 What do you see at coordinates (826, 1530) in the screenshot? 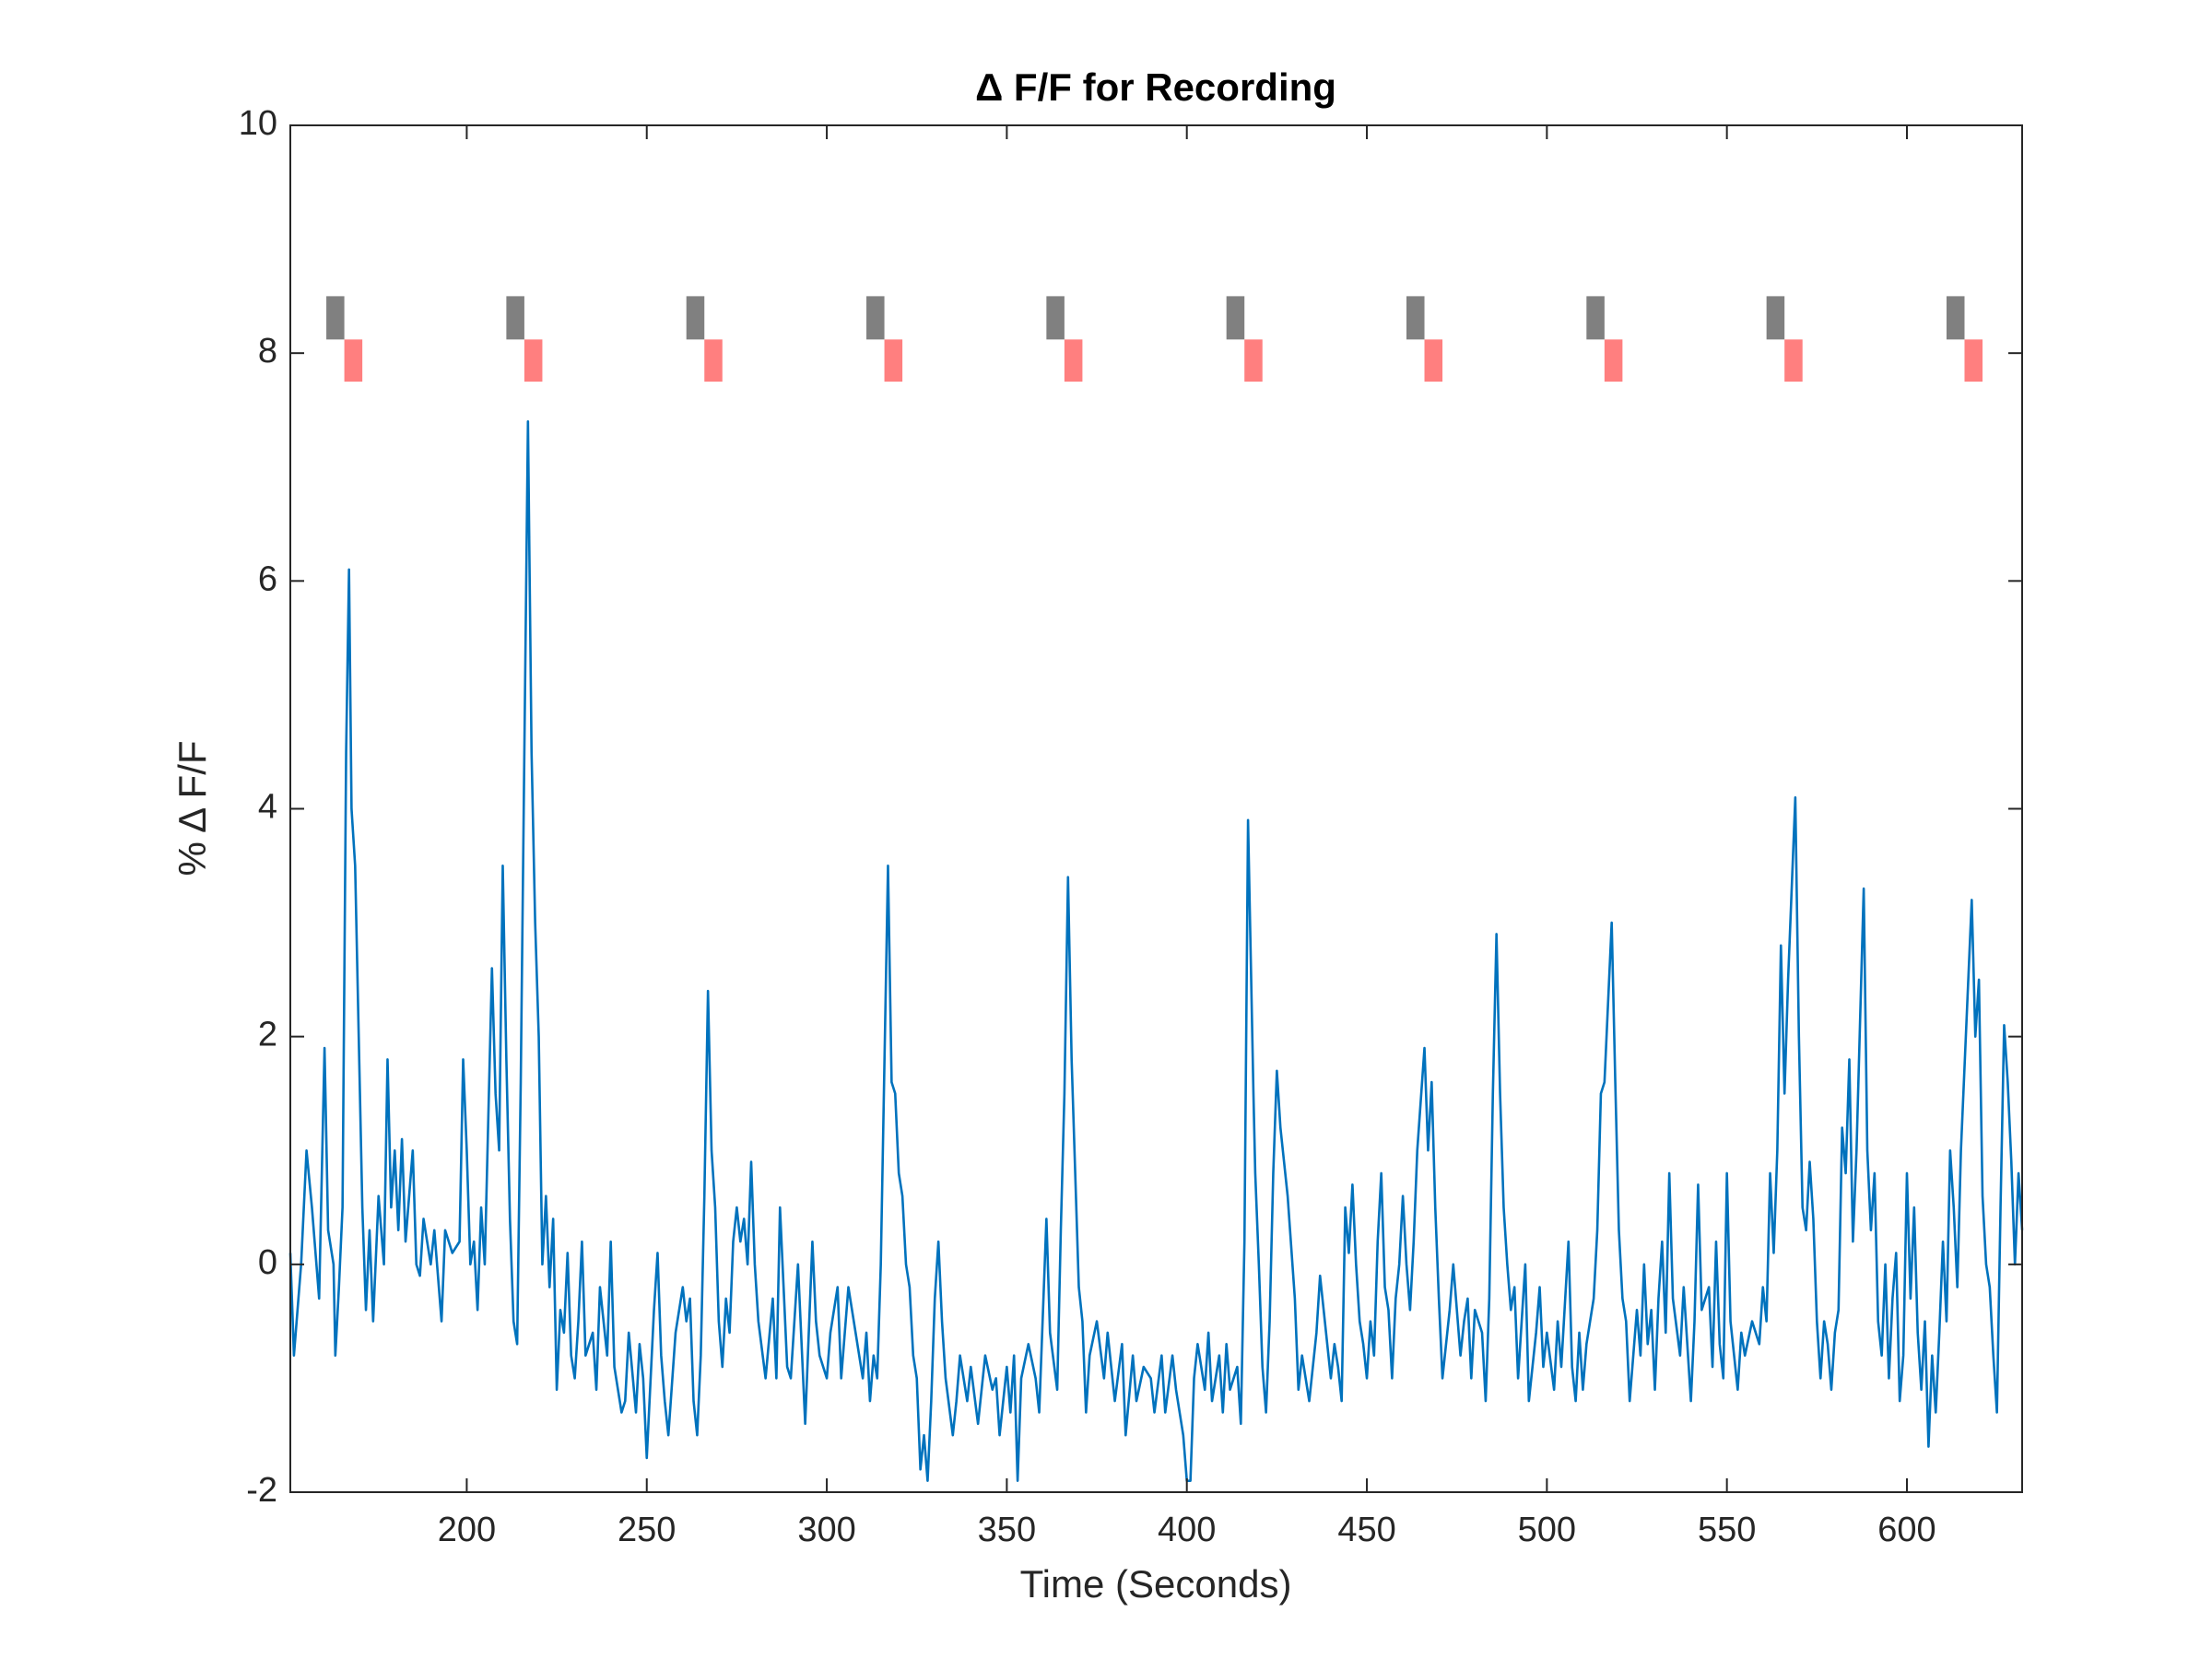
I see `x-tick-label: 300` at bounding box center [826, 1530].